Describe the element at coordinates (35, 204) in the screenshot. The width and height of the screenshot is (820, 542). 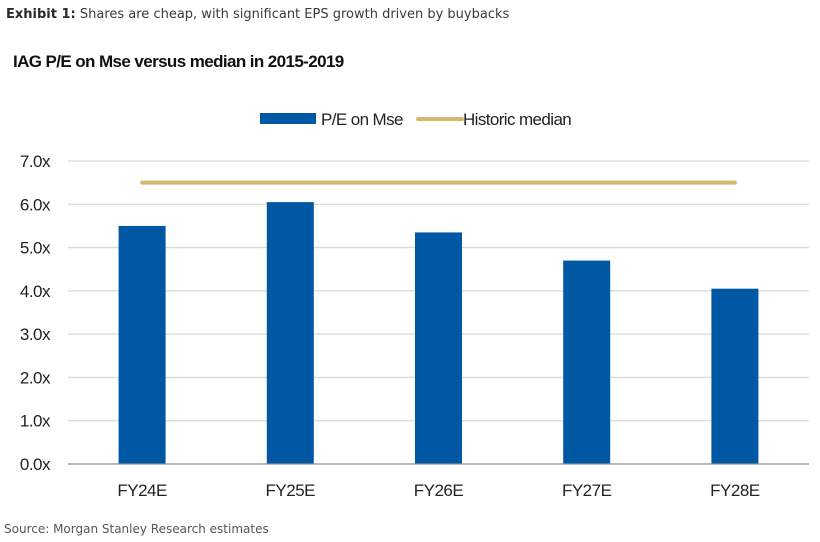
I see `y-tick-label: 6.0x` at that location.